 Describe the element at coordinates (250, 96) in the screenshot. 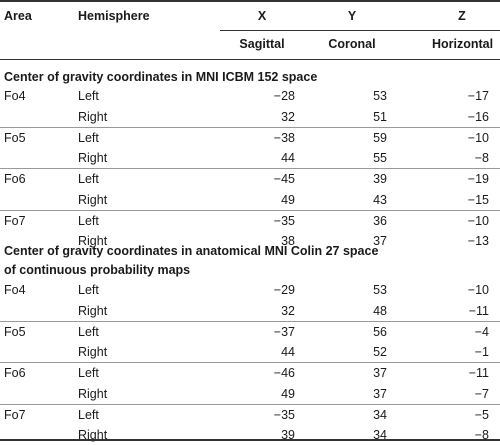

I see `table-row: Fo4 Left −28 53 −17` at that location.